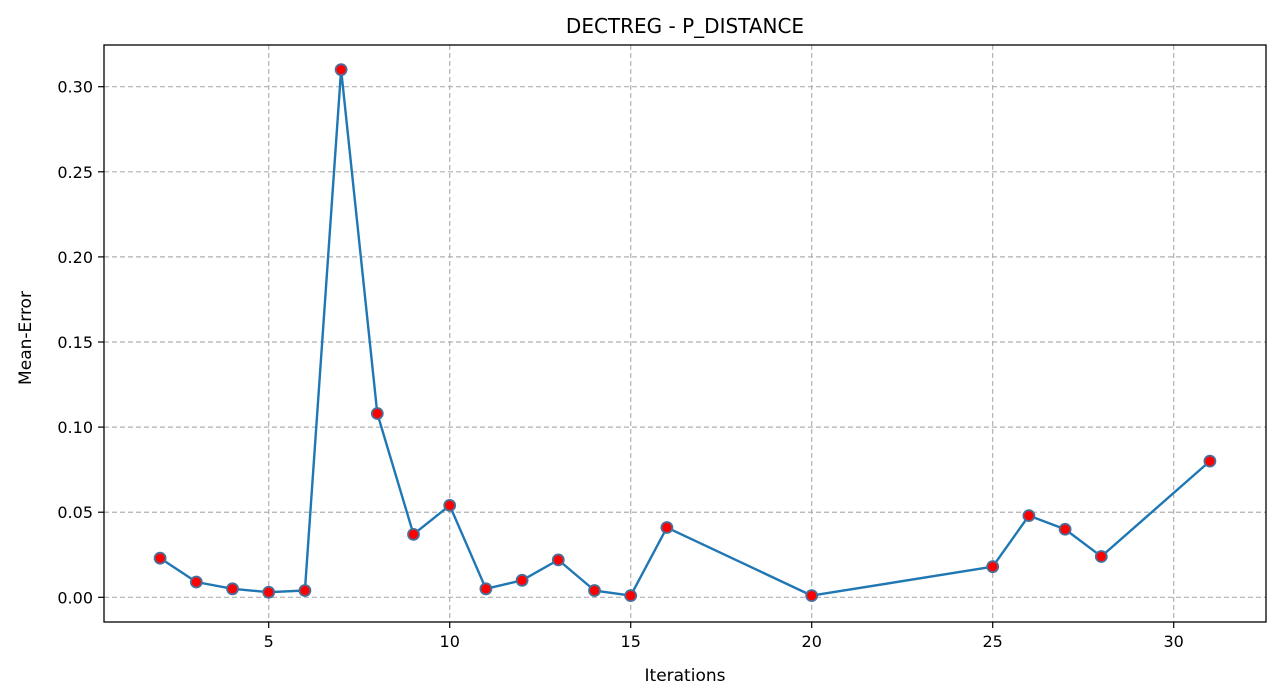 The image size is (1281, 700). What do you see at coordinates (631, 641) in the screenshot?
I see `x-tick-label: 15` at bounding box center [631, 641].